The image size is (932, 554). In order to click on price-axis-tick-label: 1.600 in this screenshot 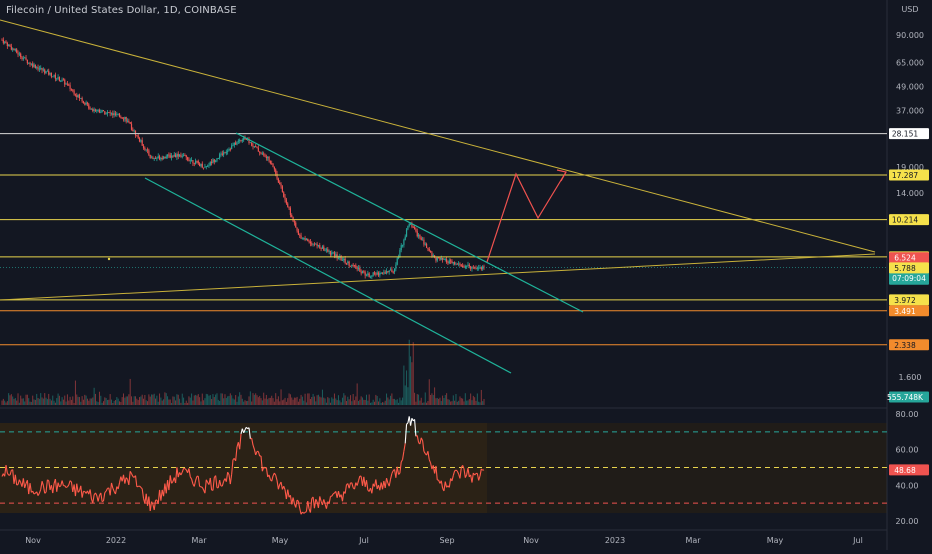, I will do `click(910, 377)`.